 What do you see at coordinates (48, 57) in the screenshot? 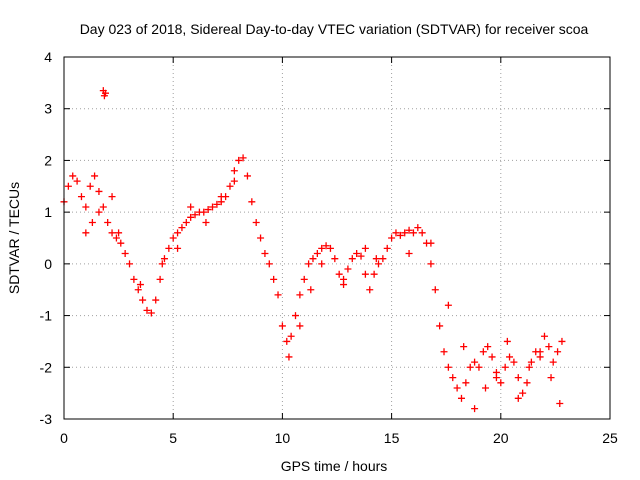
I see `y-tick-label: 4` at bounding box center [48, 57].